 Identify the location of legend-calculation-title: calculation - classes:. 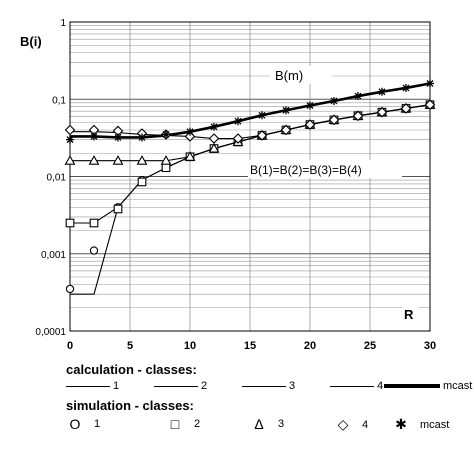
(131, 369).